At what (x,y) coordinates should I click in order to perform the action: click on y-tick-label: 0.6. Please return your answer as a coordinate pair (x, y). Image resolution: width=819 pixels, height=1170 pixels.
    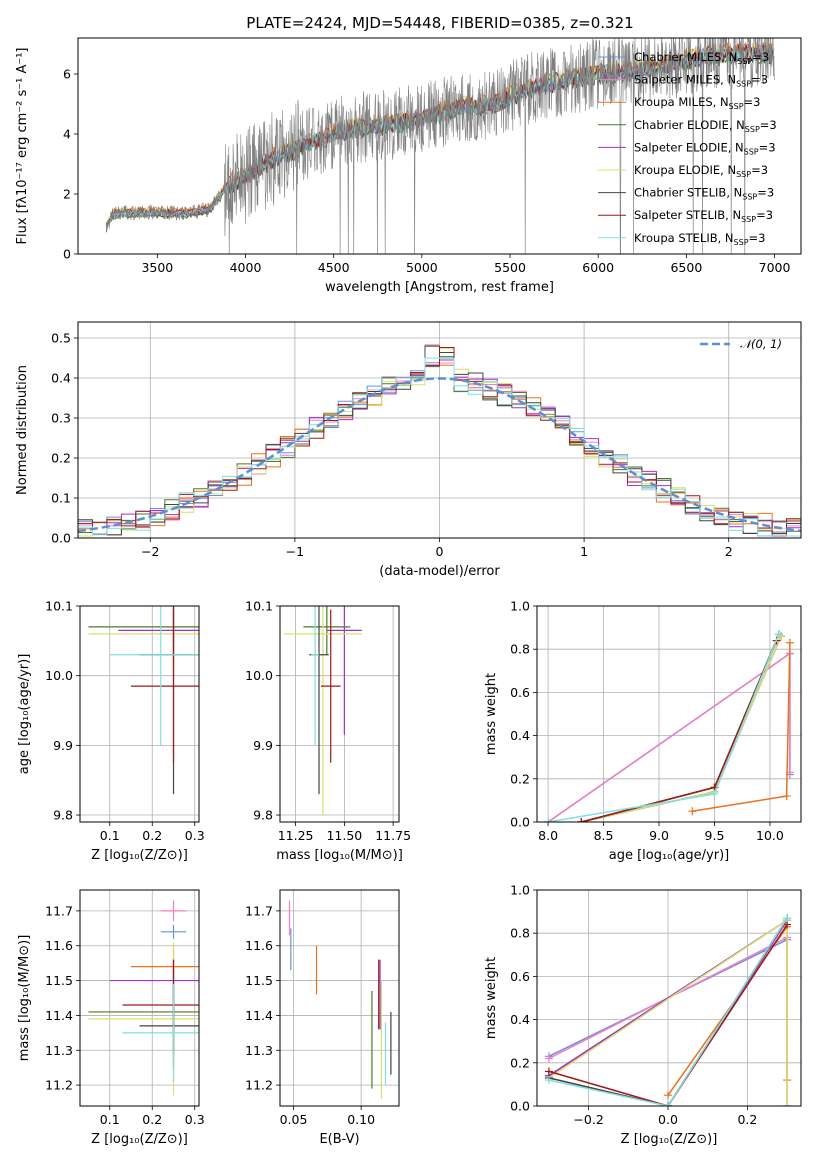
    Looking at the image, I should click on (520, 692).